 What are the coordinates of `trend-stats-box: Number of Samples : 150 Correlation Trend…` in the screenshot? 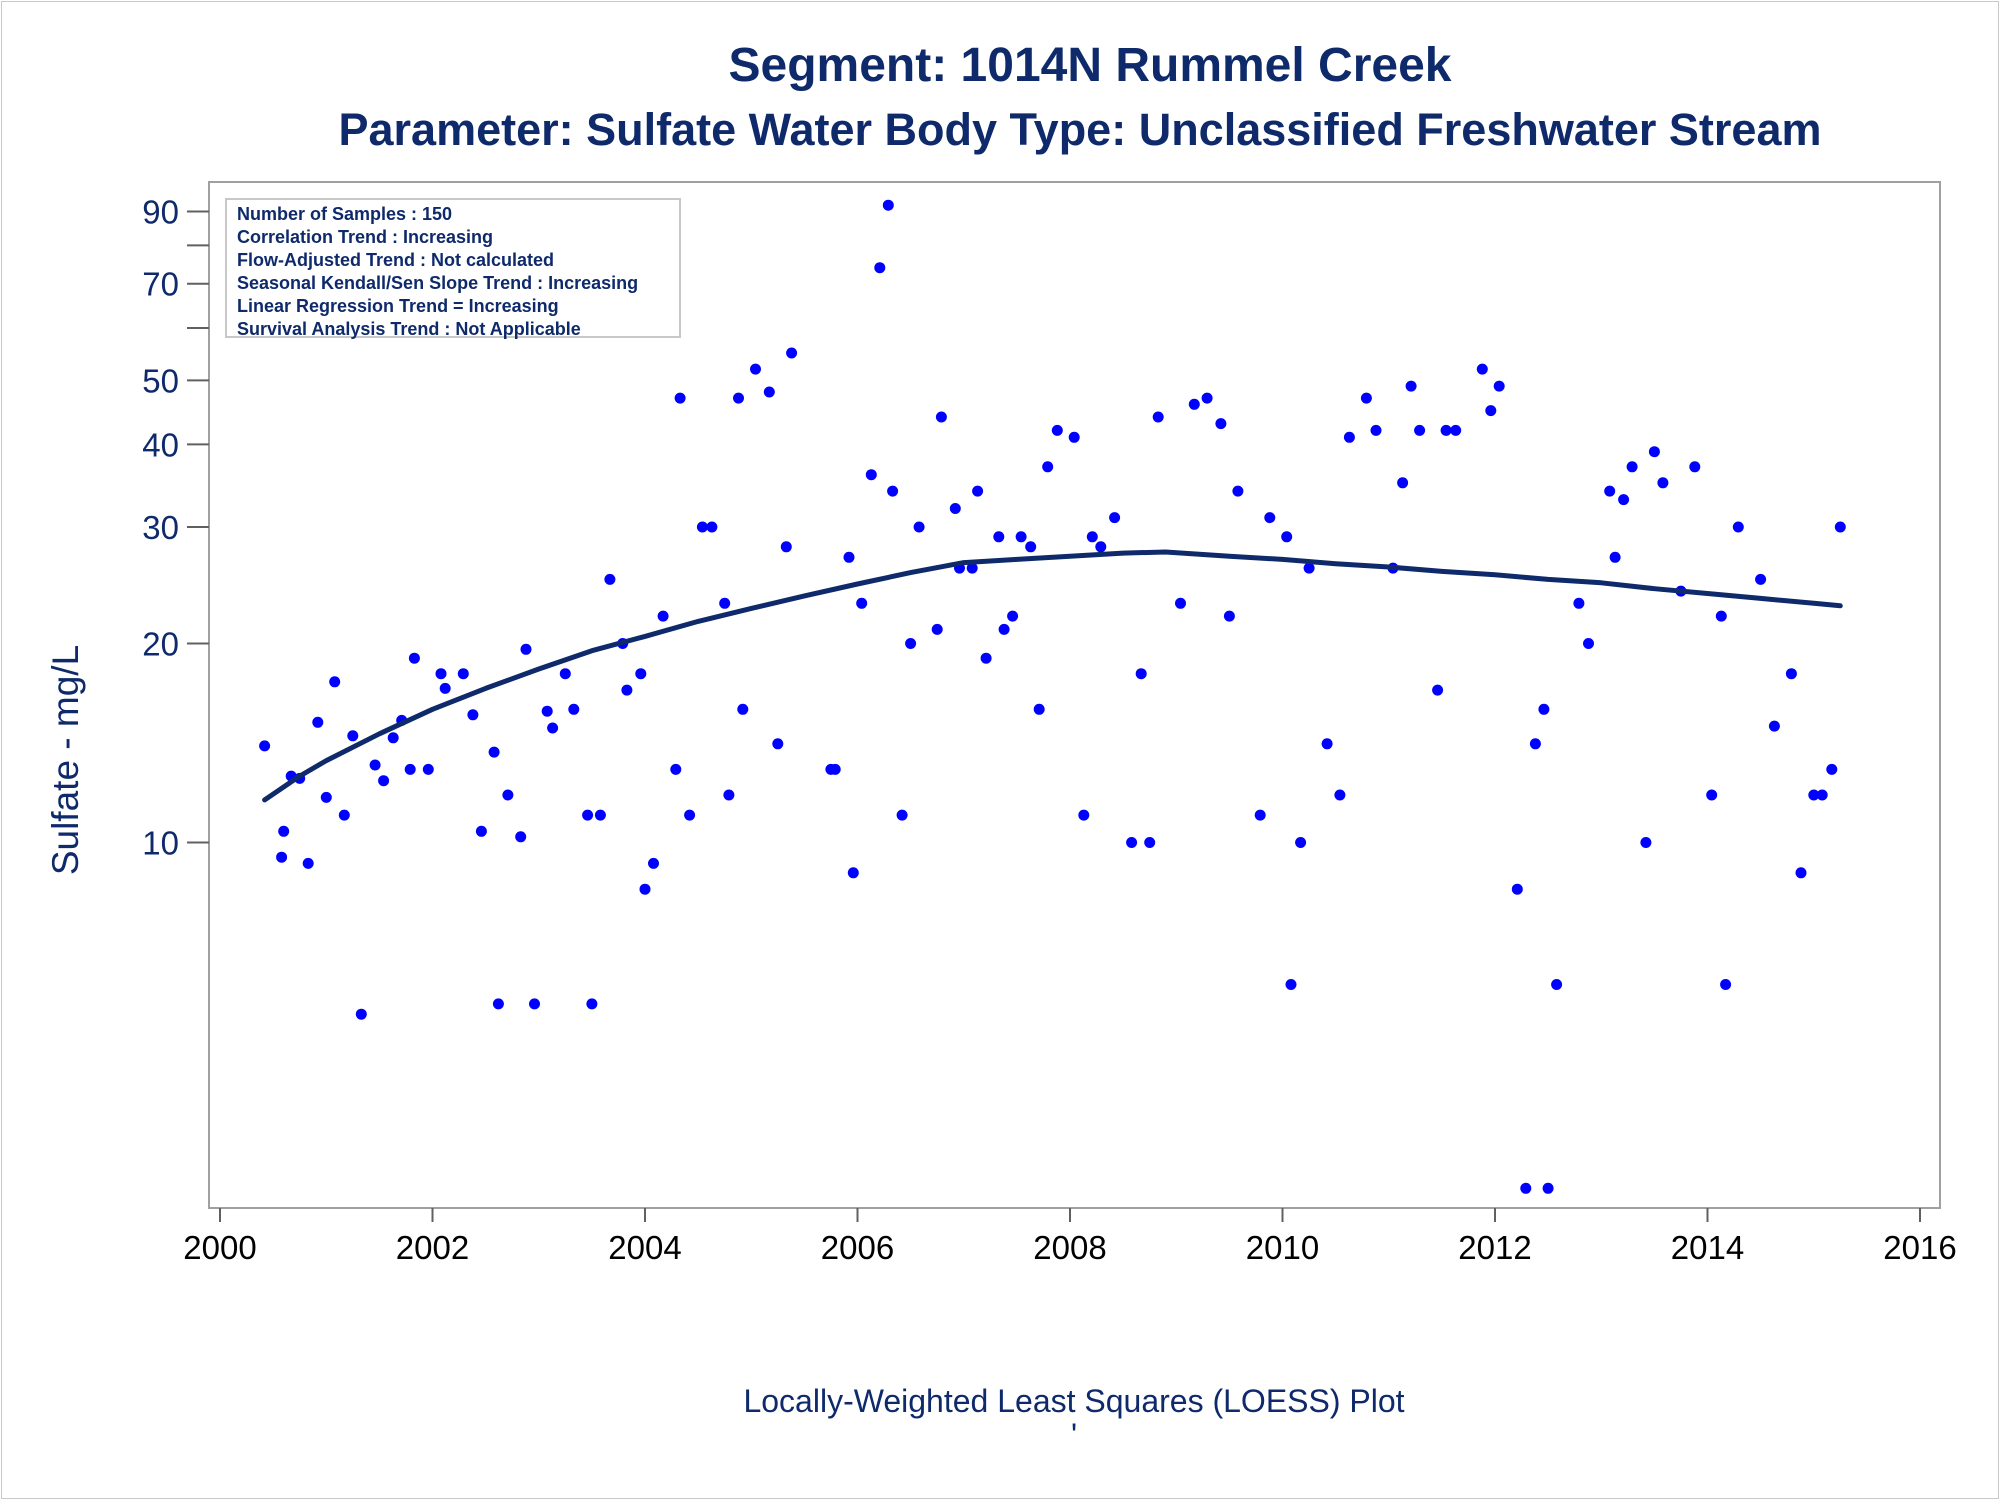 It's located at (453, 268).